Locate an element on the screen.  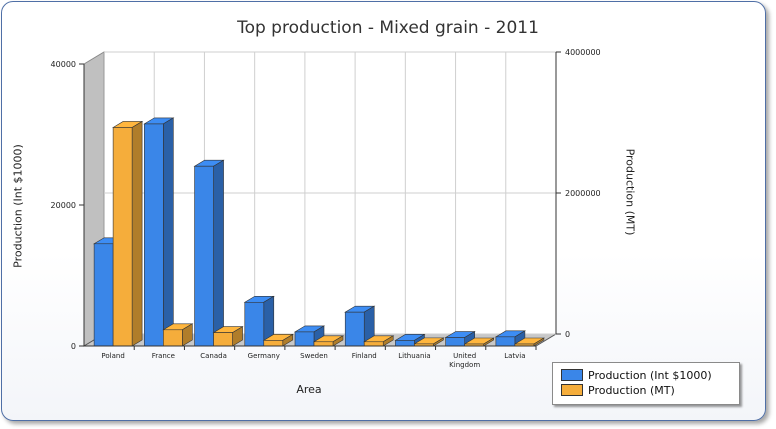
x-axis-tick-label: Germany is located at coordinates (264, 356).